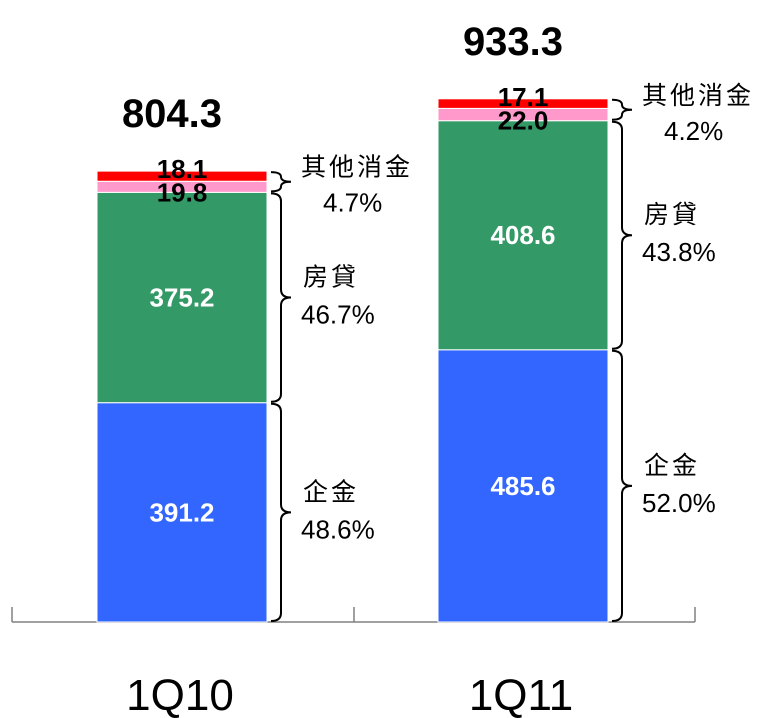 The width and height of the screenshot is (774, 718). I want to click on data-label-corporate: 485.6, so click(522, 486).